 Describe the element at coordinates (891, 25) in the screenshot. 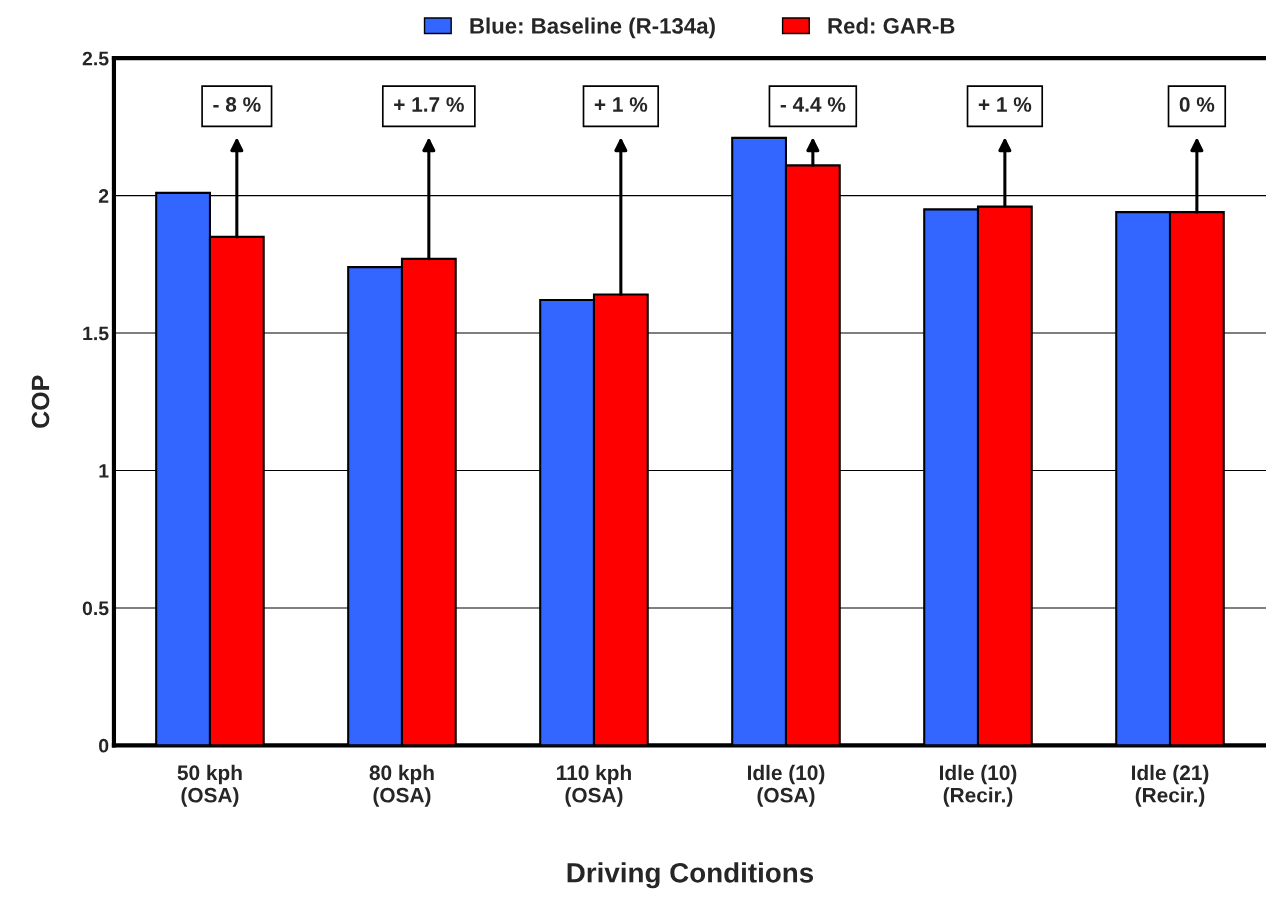

I see `legend-label: Red: GAR-B` at that location.